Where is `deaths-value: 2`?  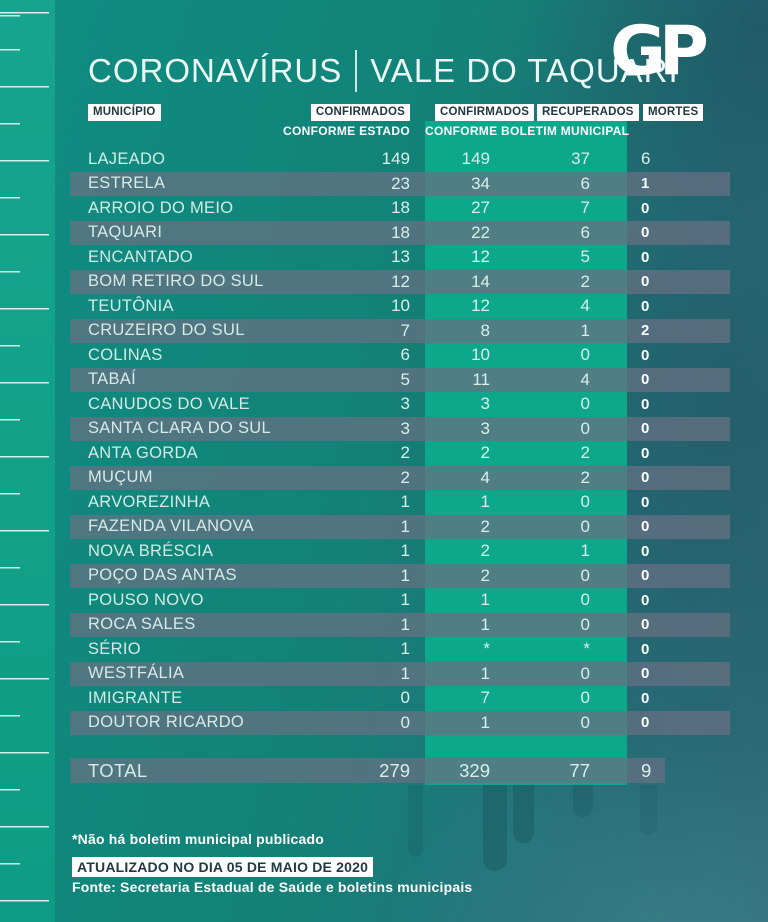 deaths-value: 2 is located at coordinates (645, 331).